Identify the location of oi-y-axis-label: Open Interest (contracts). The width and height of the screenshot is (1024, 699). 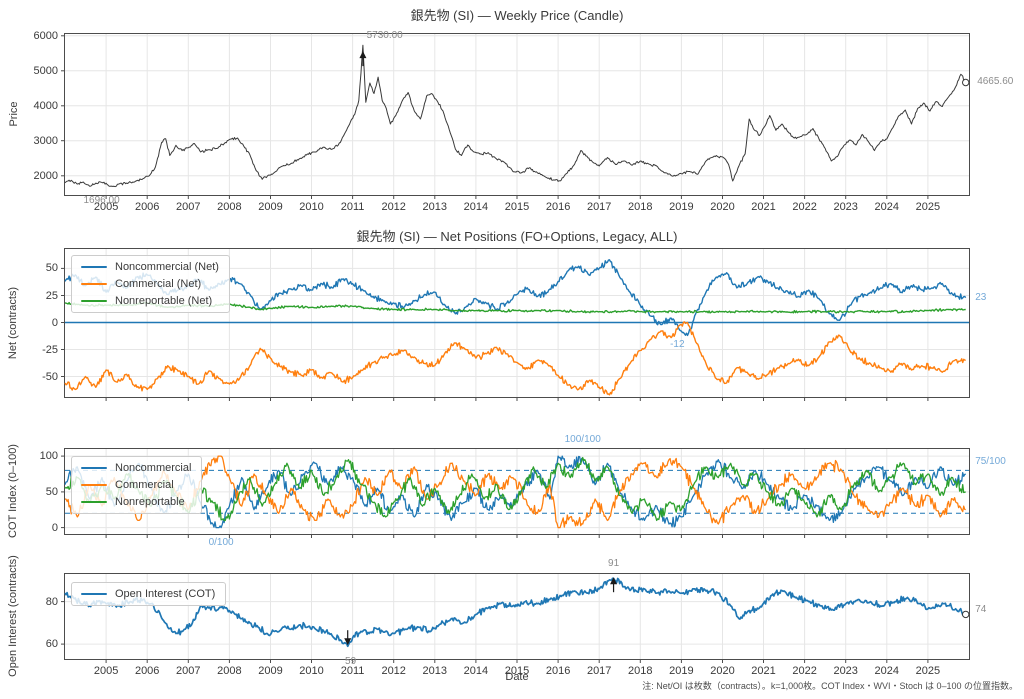
(13, 616).